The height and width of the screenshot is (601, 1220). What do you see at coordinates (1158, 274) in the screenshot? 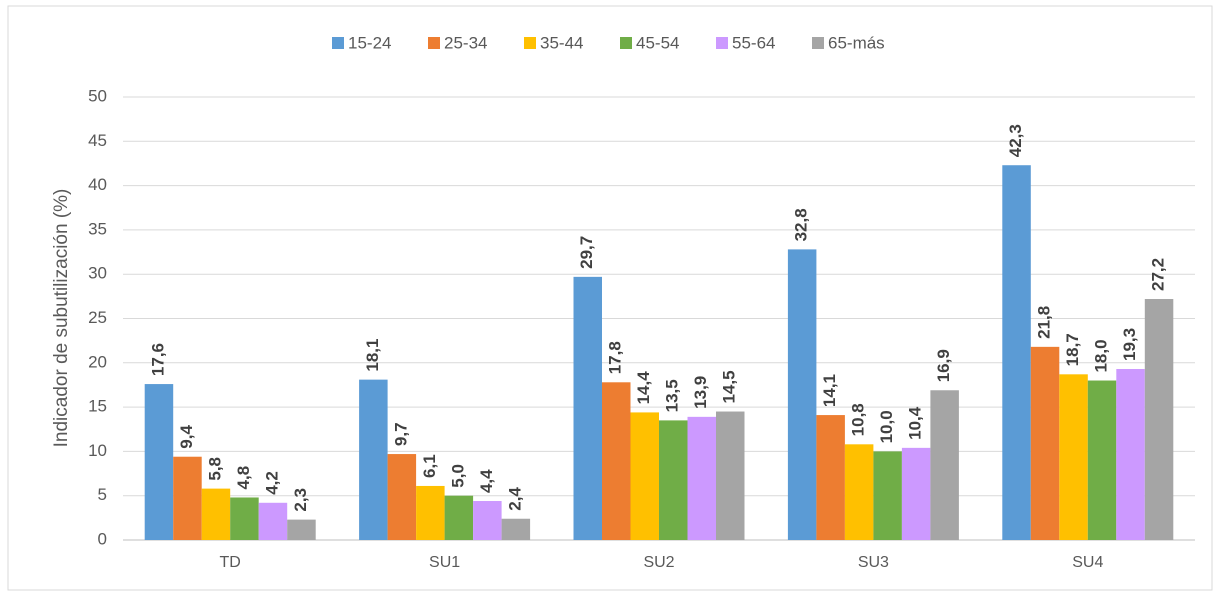
I see `value-label: 27,2` at bounding box center [1158, 274].